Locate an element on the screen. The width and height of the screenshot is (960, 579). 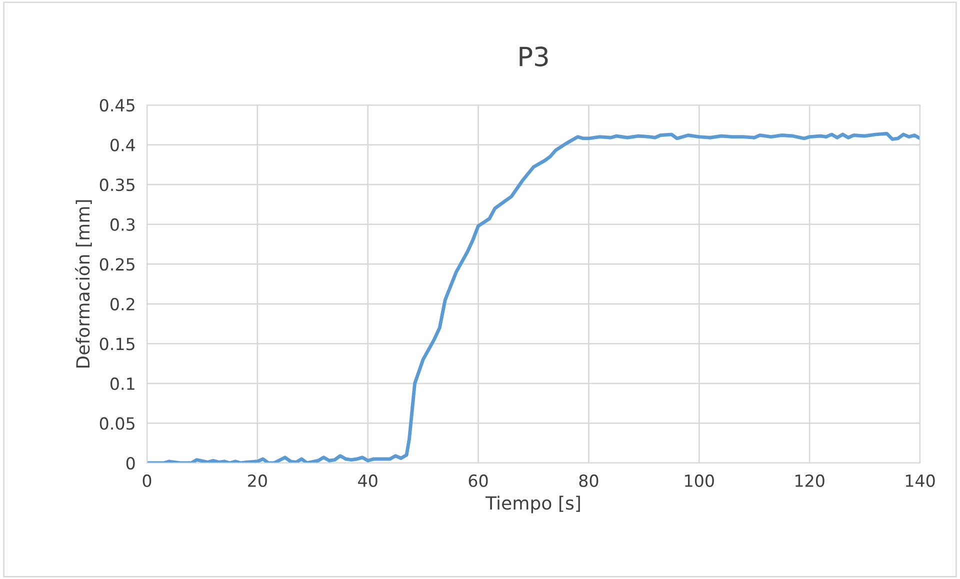
y-tick-label: 0.45 is located at coordinates (117, 105).